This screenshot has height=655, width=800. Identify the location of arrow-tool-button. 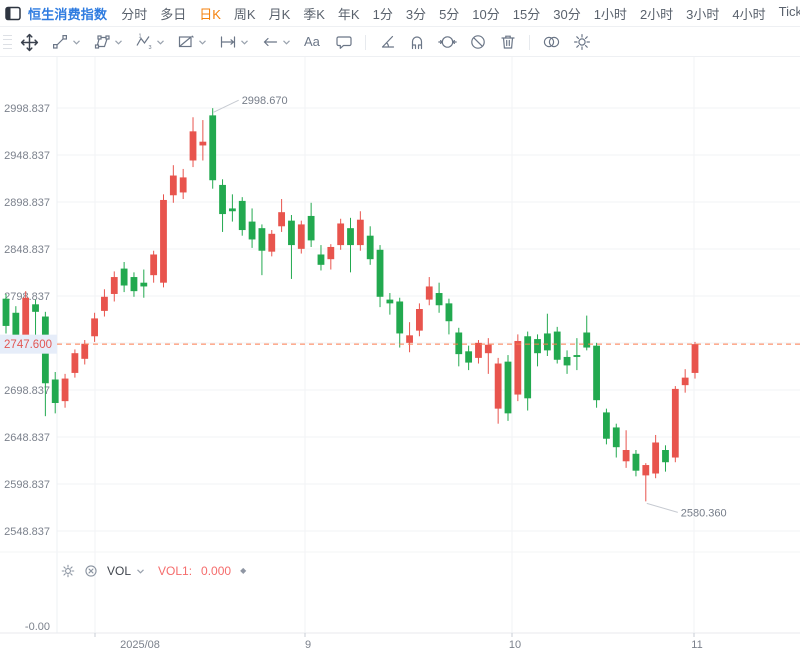
(276, 42).